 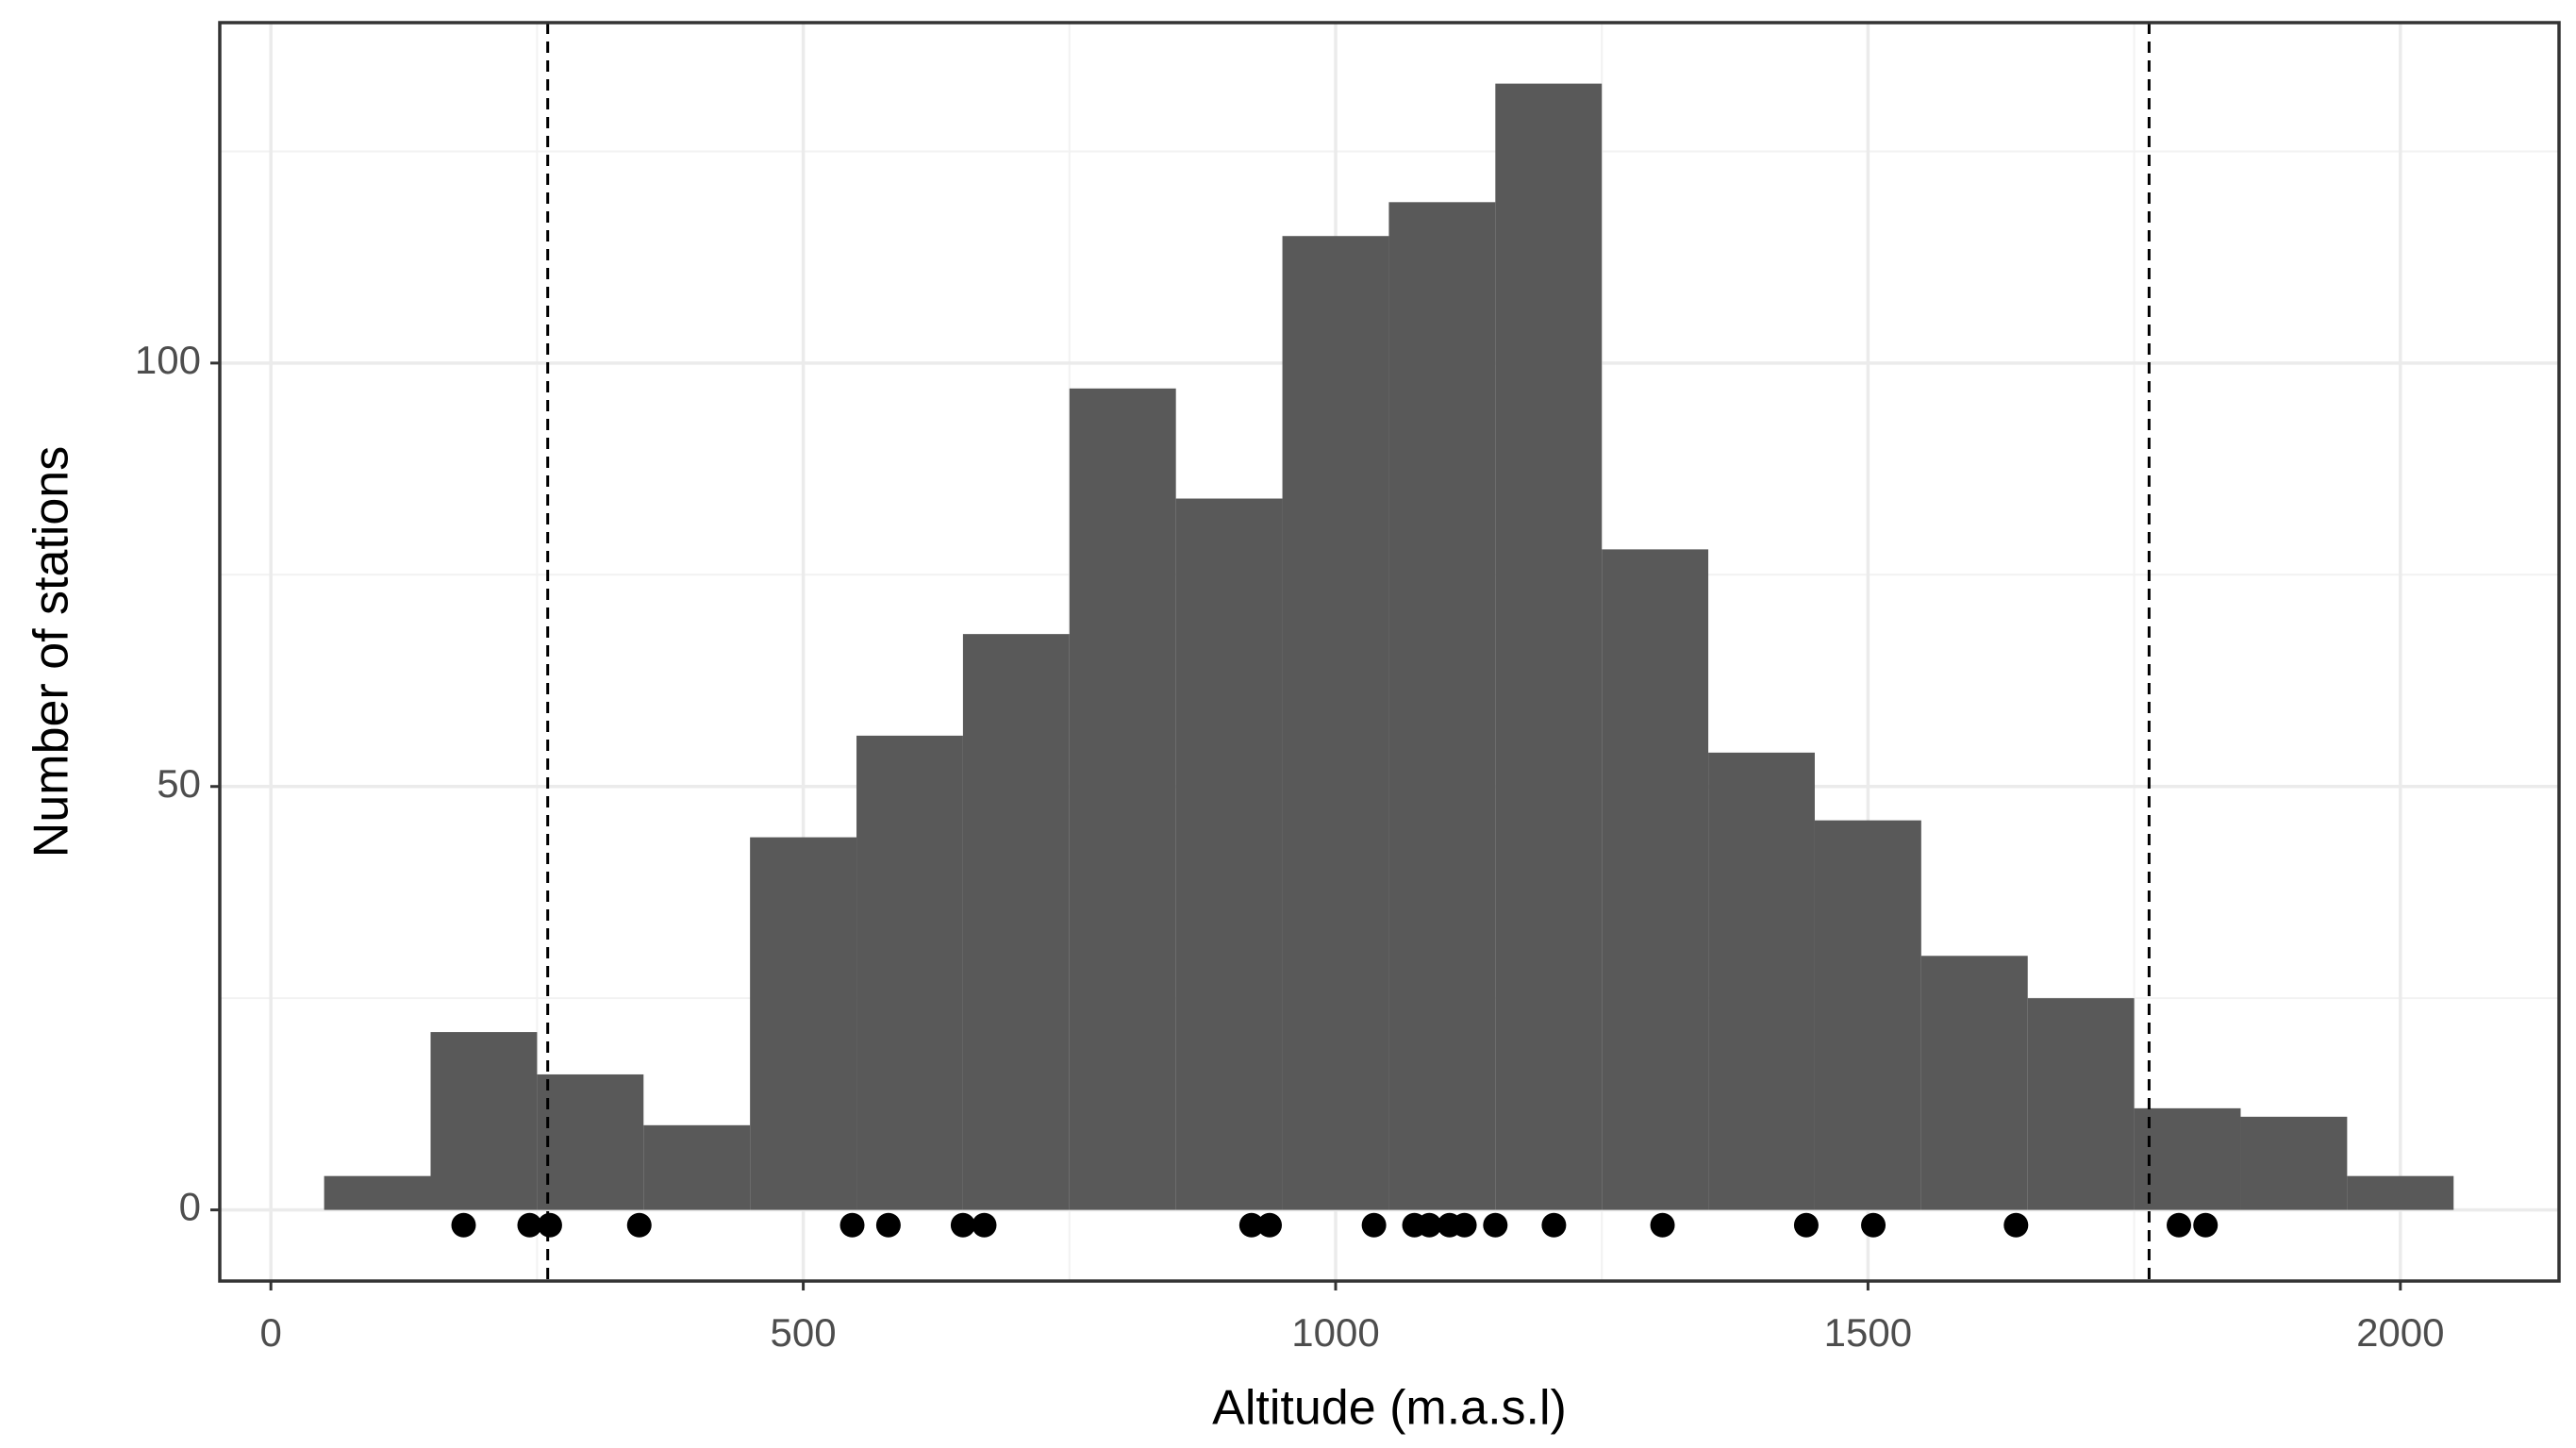 I want to click on x-axis-title: Altitude (m.a.s.l), so click(x=1389, y=1408).